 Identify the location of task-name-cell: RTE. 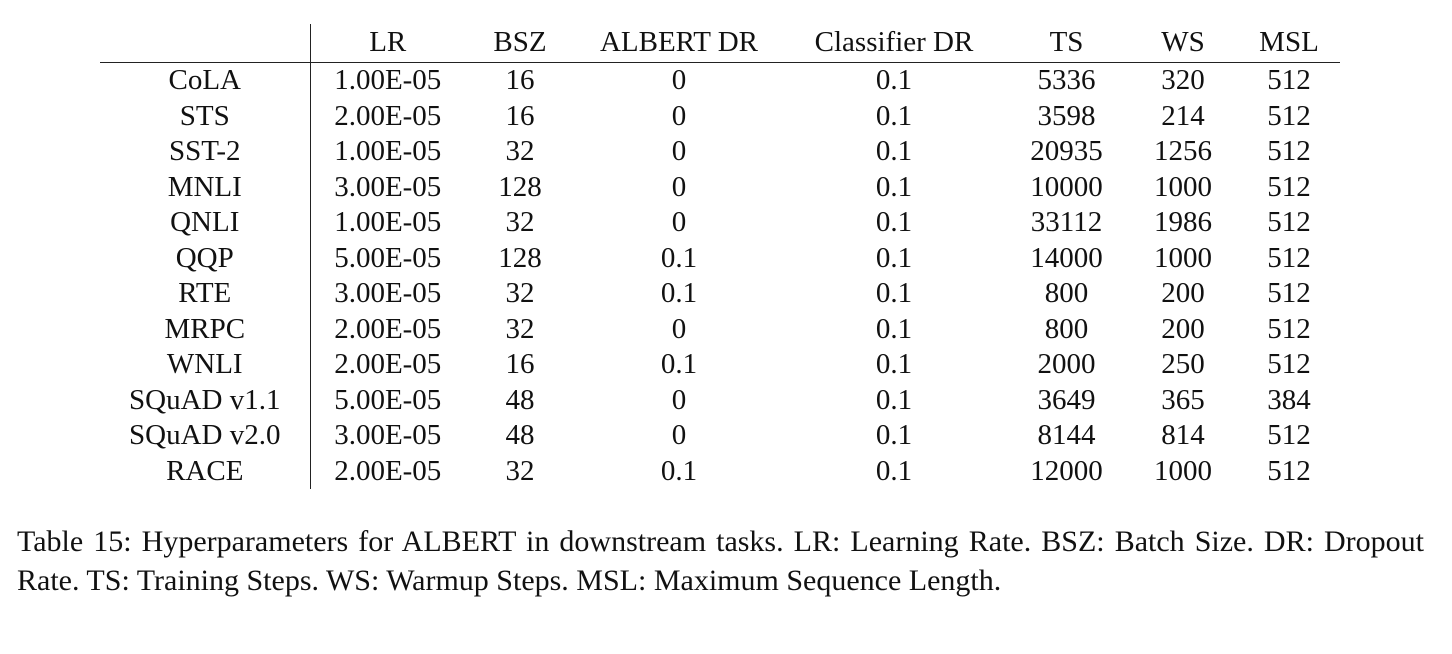
(205, 294).